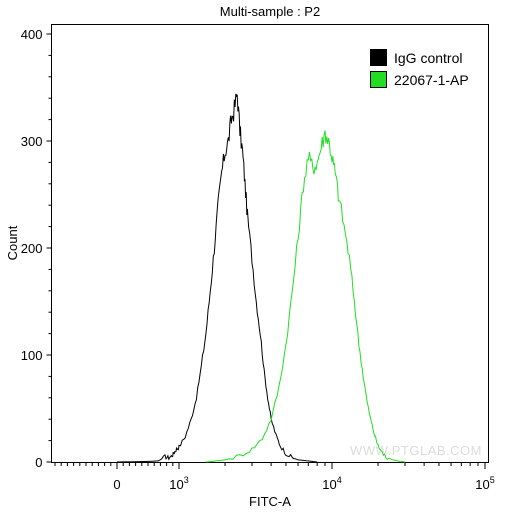 The height and width of the screenshot is (512, 509). What do you see at coordinates (416, 450) in the screenshot?
I see `watermark-text: WWW.PTGLAB.COM` at bounding box center [416, 450].